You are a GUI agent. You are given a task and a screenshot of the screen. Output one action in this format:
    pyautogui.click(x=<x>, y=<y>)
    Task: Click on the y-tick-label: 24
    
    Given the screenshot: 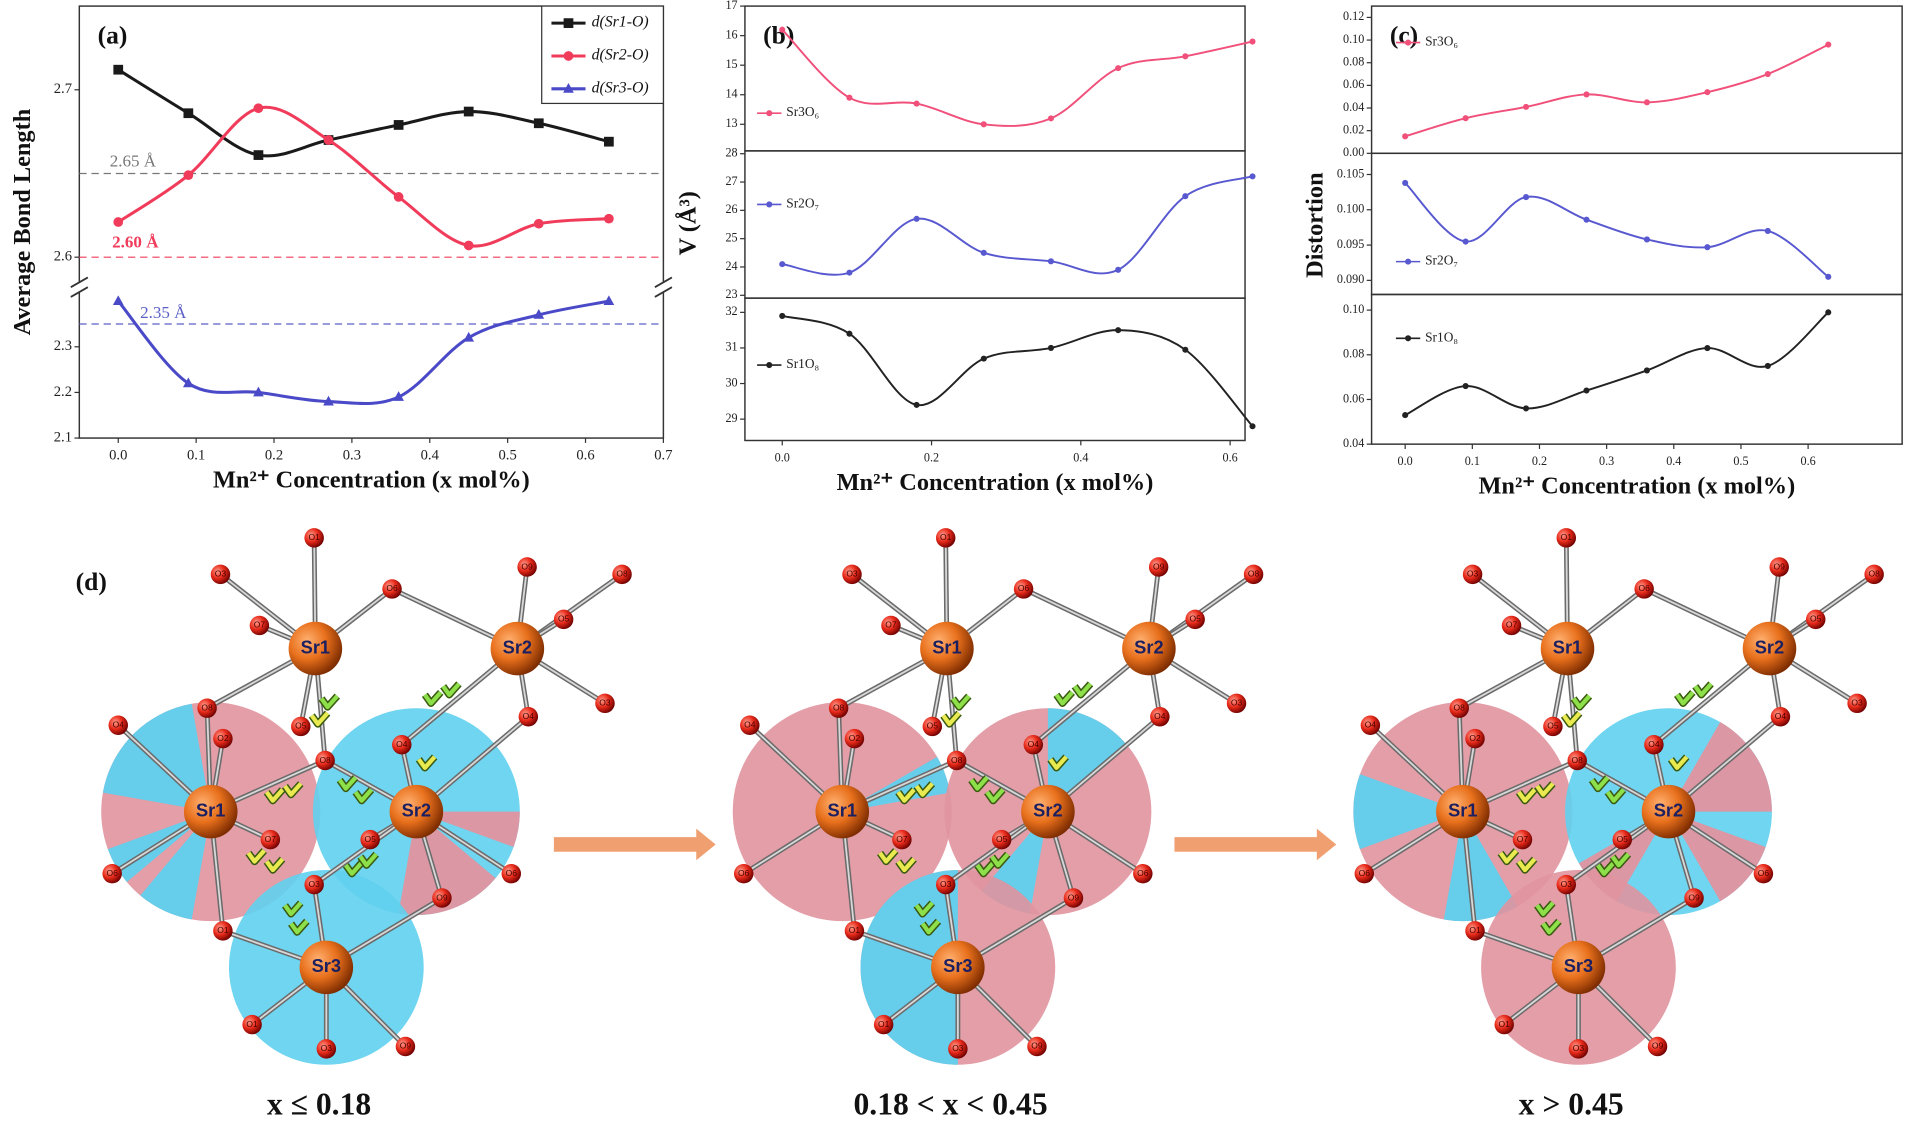 What is the action you would take?
    pyautogui.click(x=731, y=266)
    